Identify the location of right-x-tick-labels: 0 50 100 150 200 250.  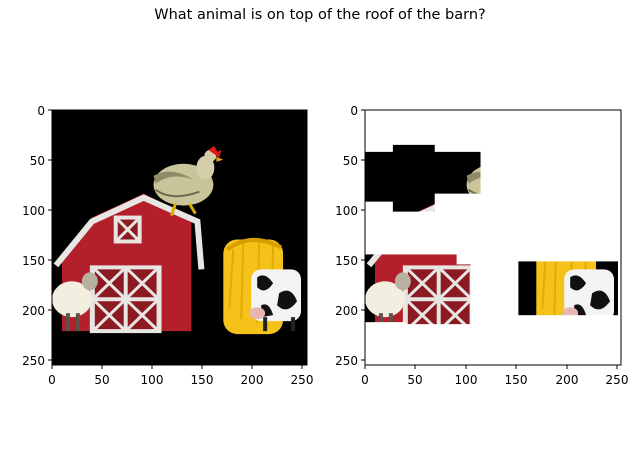
(494, 380).